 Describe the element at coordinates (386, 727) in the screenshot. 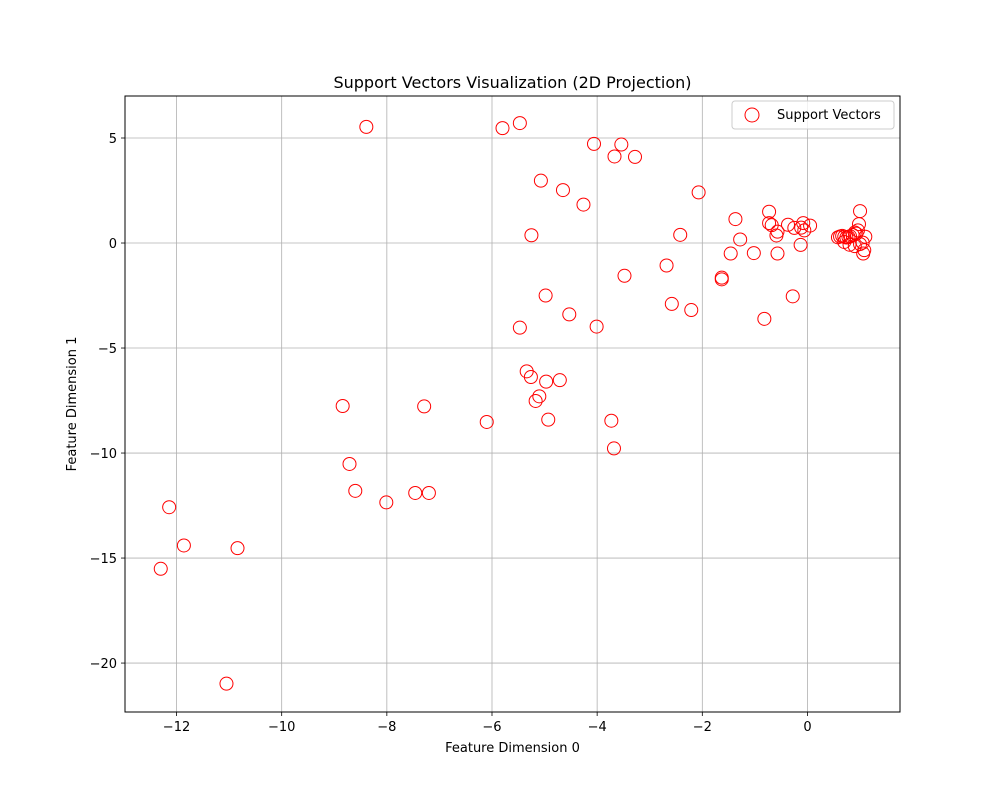

I see `x-tick-label: −8` at that location.